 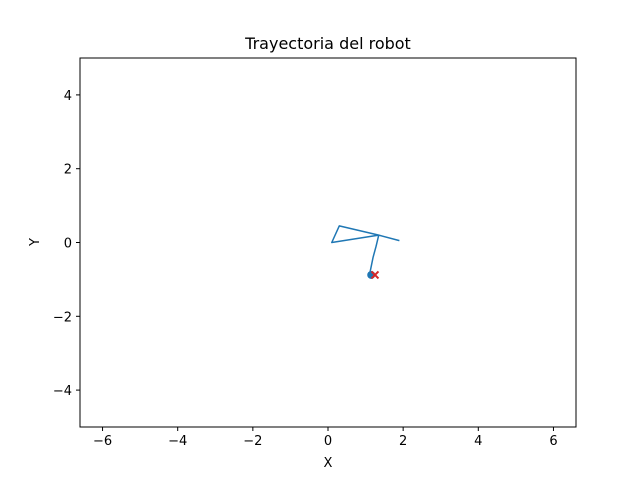 I want to click on trajectory-line, so click(x=365, y=250).